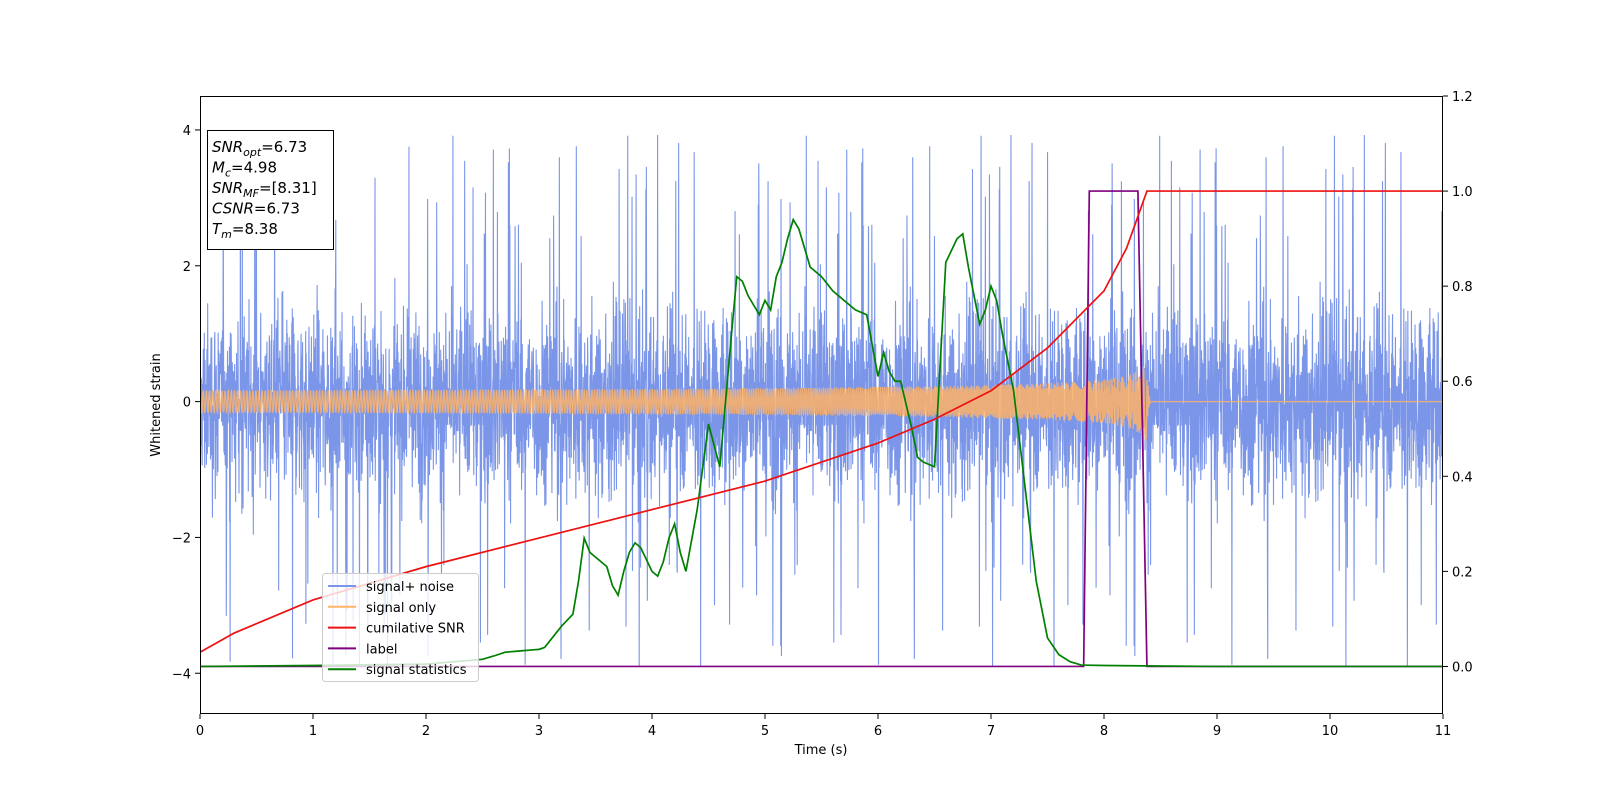 Image resolution: width=1600 pixels, height=804 pixels. I want to click on info-box-line: SNRopt=6.73, so click(259, 148).